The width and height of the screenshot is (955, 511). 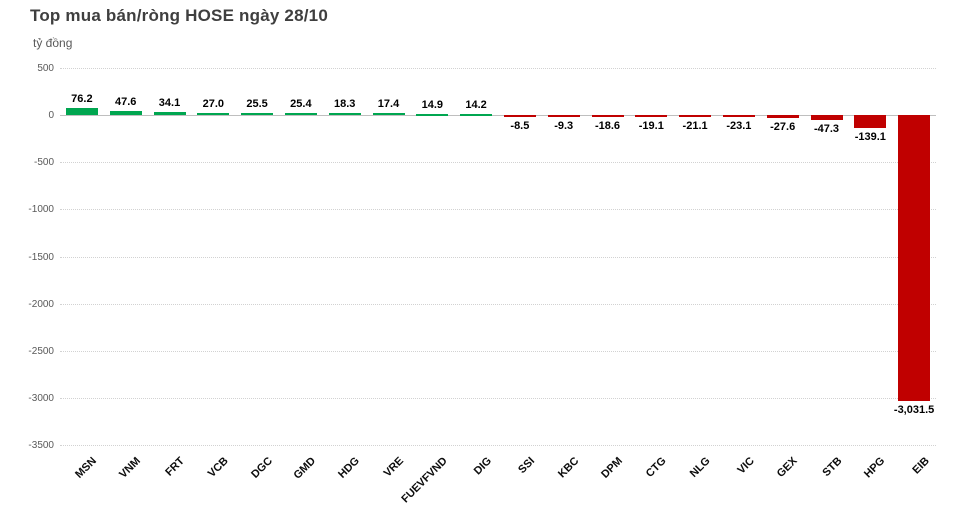 What do you see at coordinates (921, 466) in the screenshot?
I see `x-tick-label: EIB` at bounding box center [921, 466].